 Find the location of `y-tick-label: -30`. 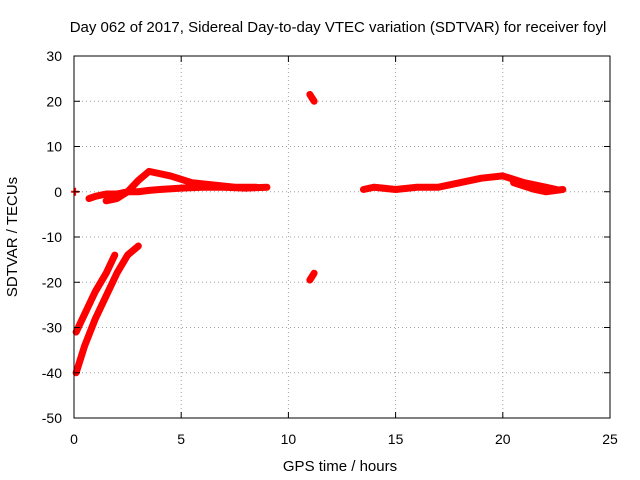

y-tick-label: -30 is located at coordinates (52, 328).